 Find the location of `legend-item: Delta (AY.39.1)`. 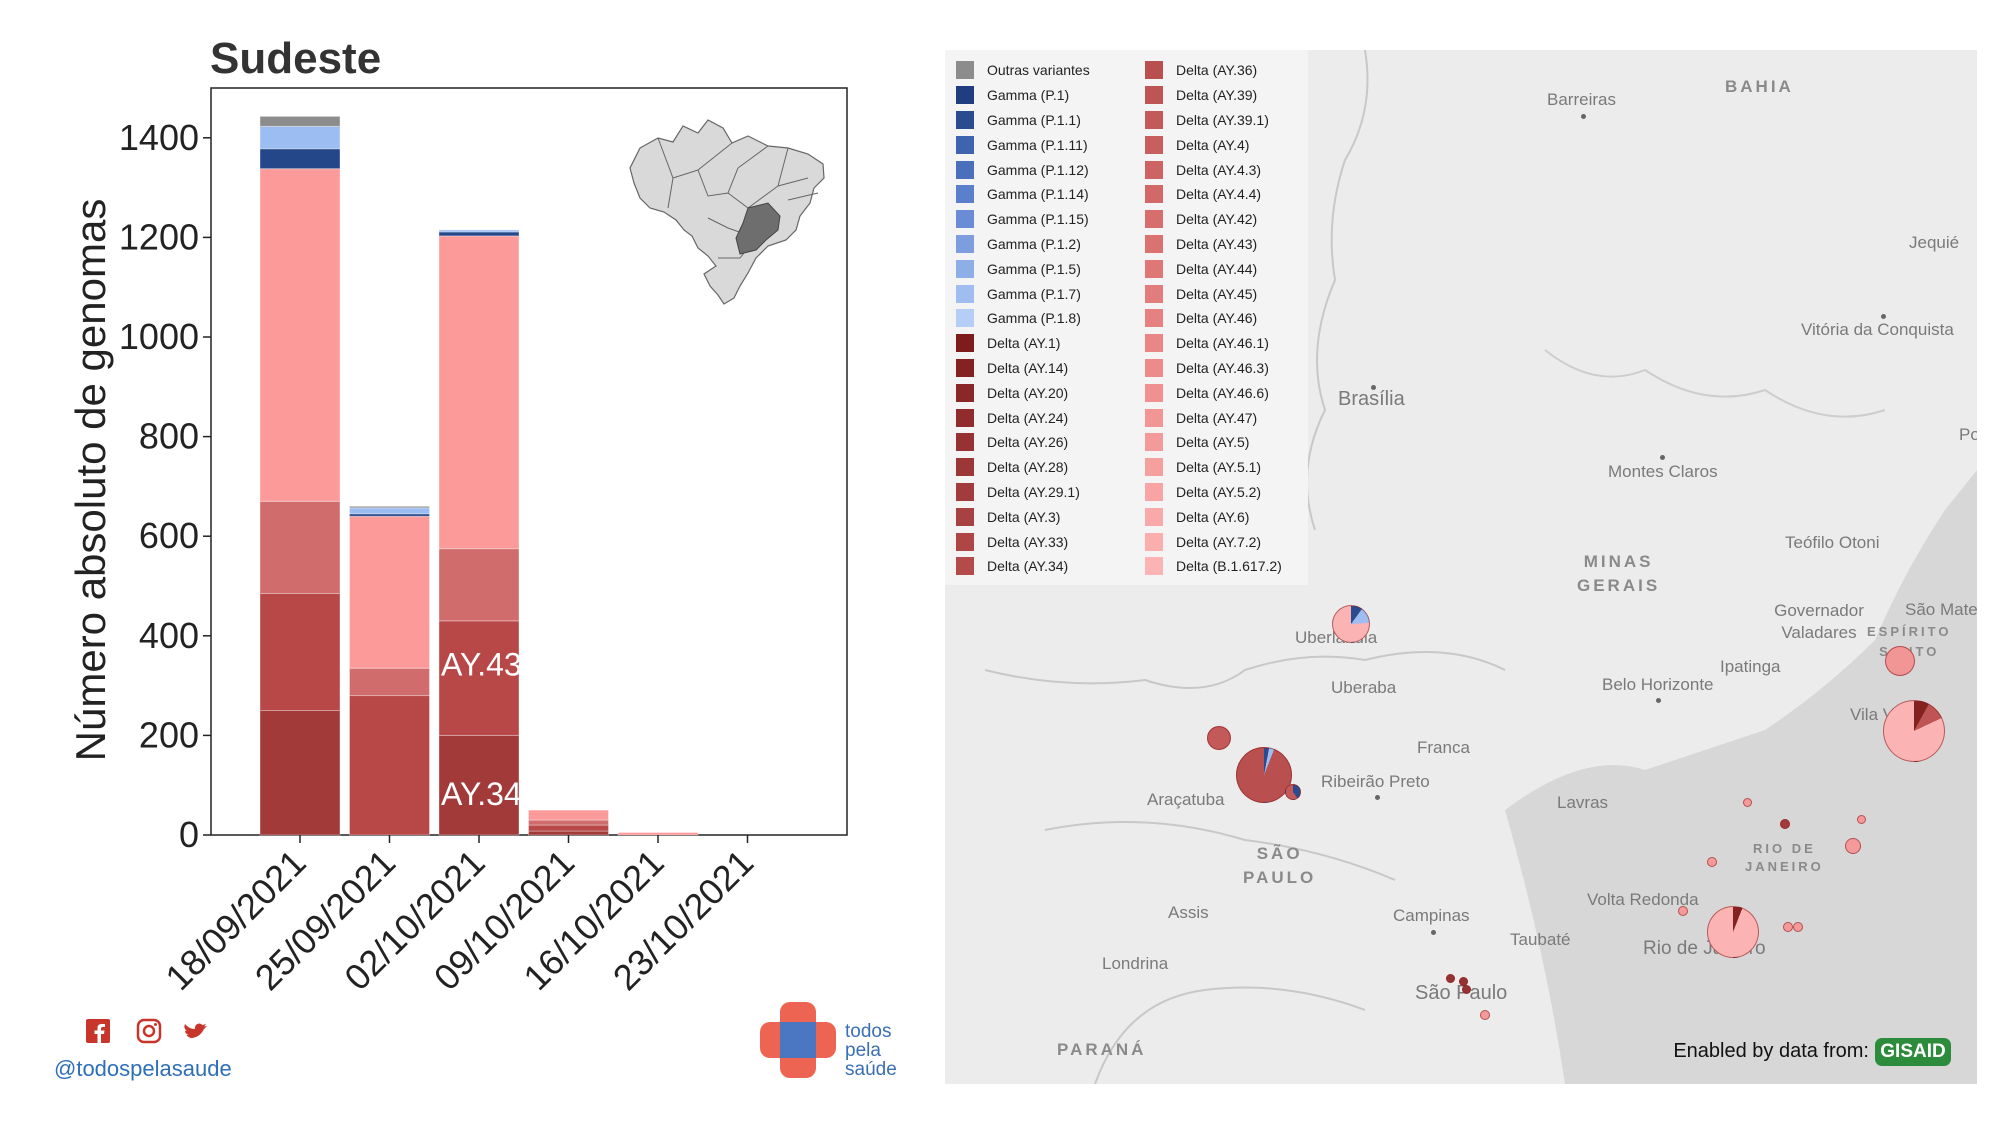

legend-item: Delta (AY.39.1) is located at coordinates (1213, 120).